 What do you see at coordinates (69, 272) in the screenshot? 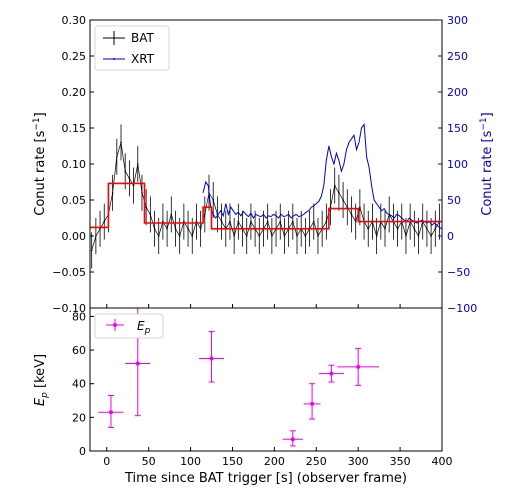
I see `top-left-y-tick-label: −0.05` at bounding box center [69, 272].